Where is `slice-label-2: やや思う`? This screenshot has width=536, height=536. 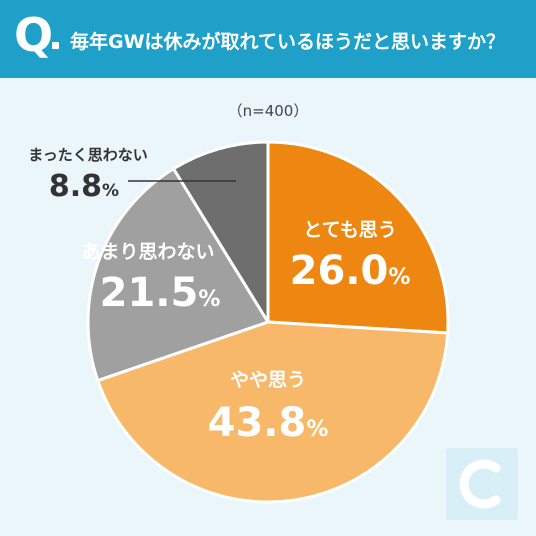
slice-label-2: やや思う is located at coordinates (268, 380).